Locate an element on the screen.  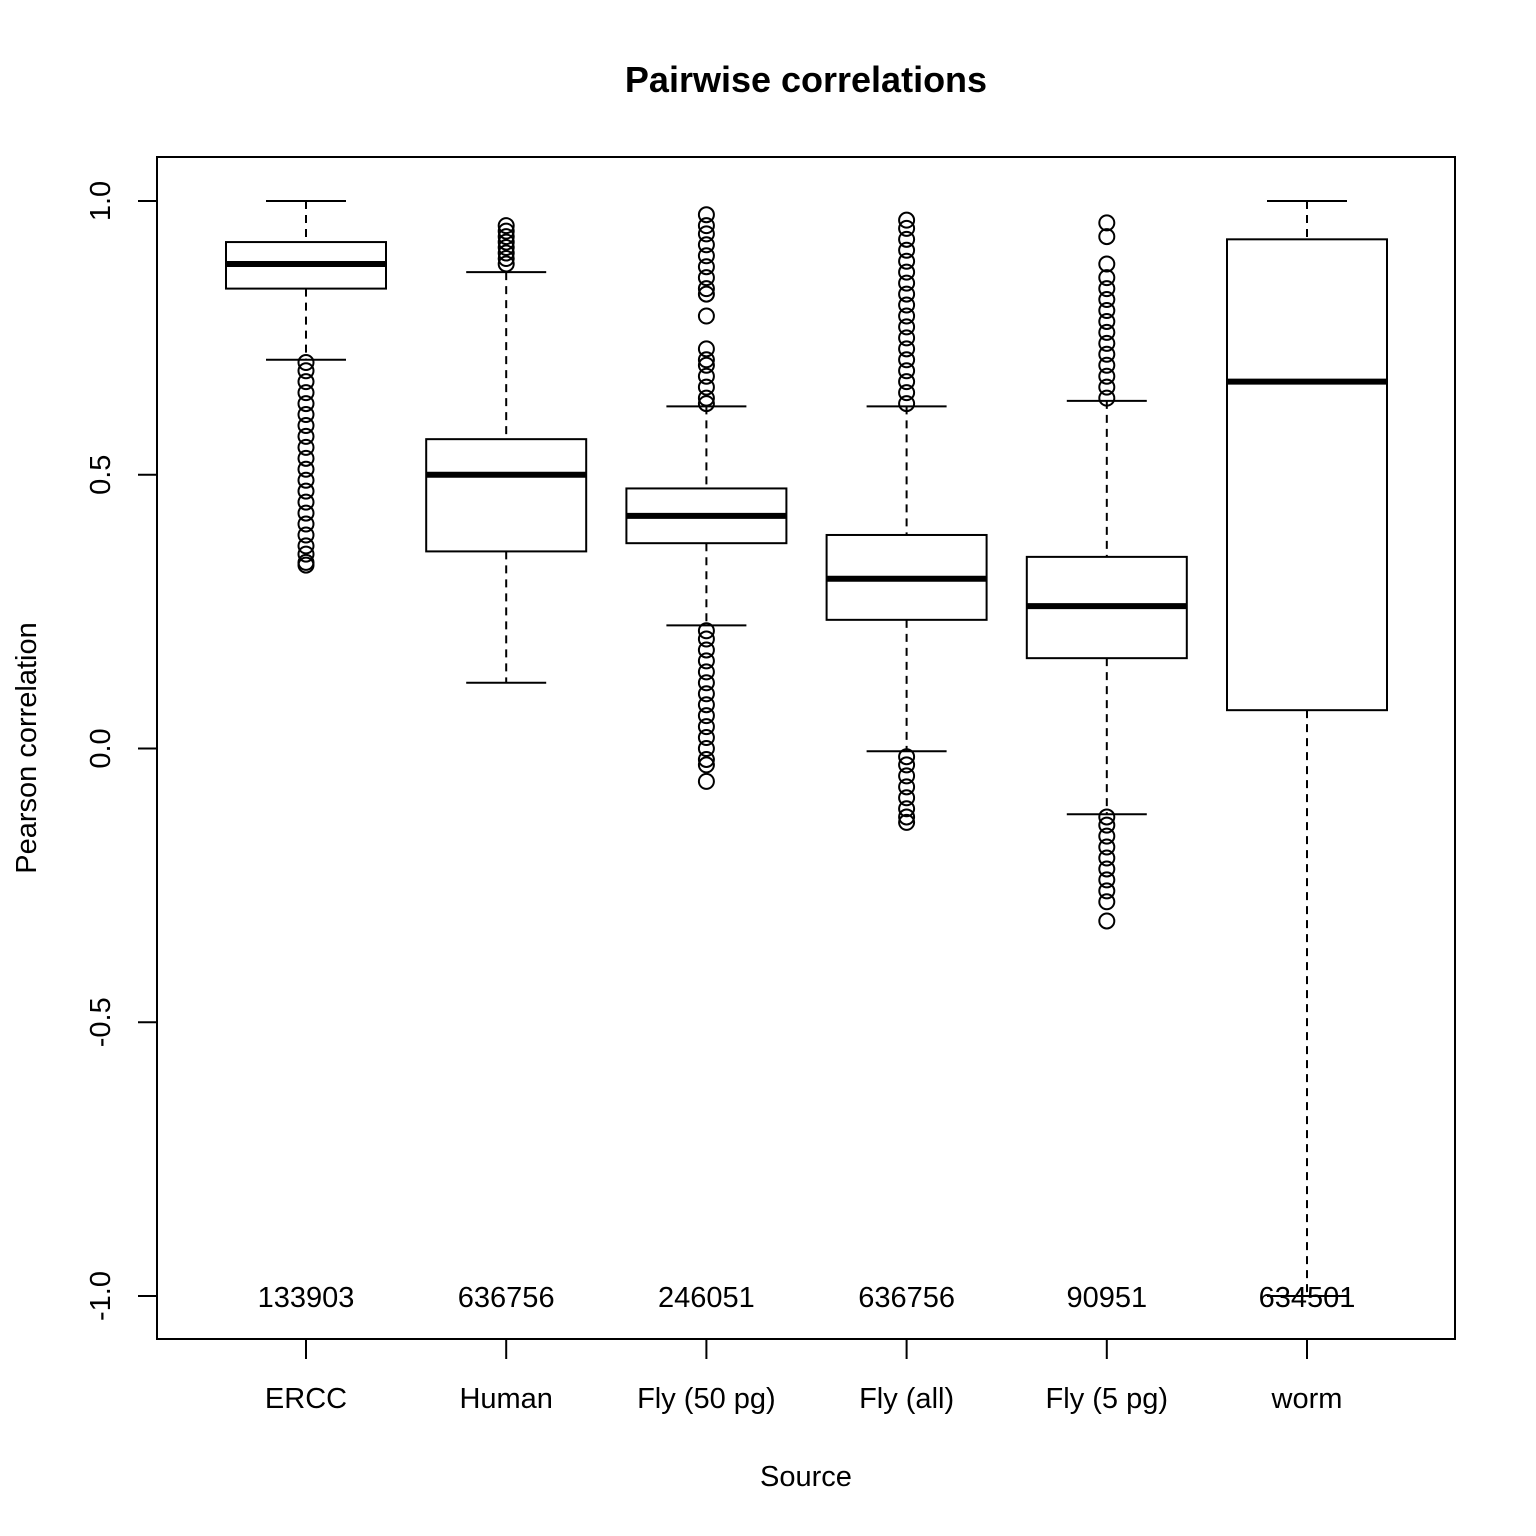
x-tick-label: Fly (5 pg) is located at coordinates (1107, 1399).